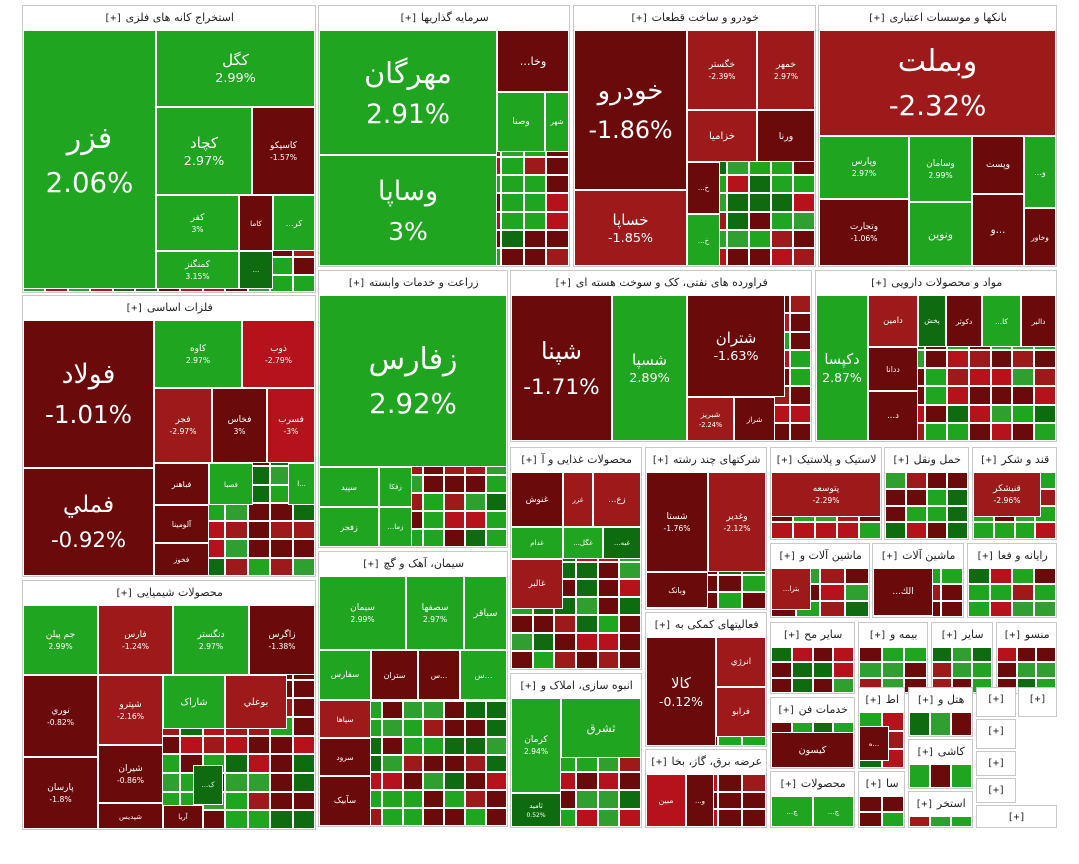 This screenshot has width=1079, height=864. I want to click on sector-header: خدمات فن [+], so click(812, 710).